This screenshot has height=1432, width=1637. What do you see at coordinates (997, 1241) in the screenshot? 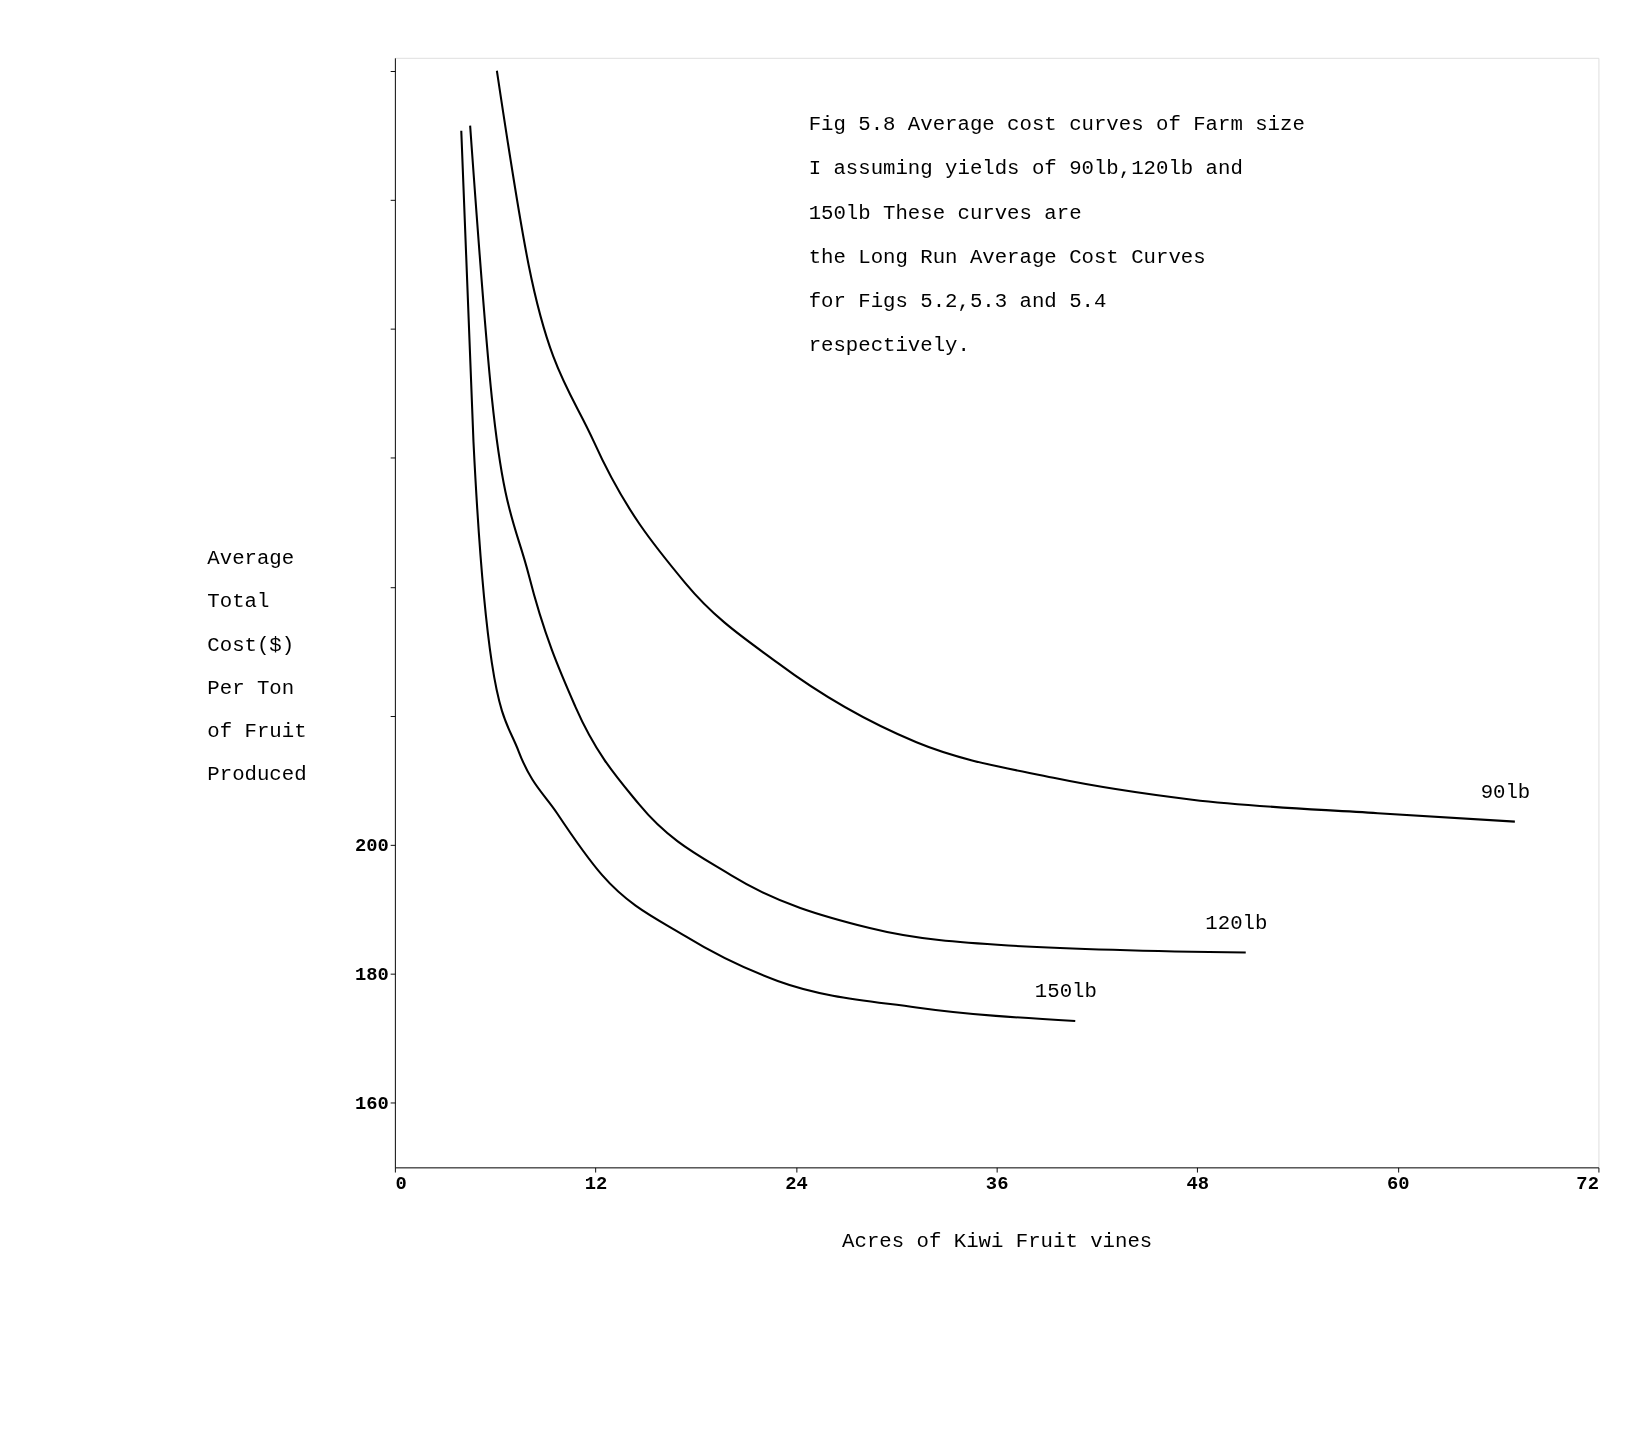
I see `x-axis-title: Acres of Kiwi Fruit vines` at bounding box center [997, 1241].